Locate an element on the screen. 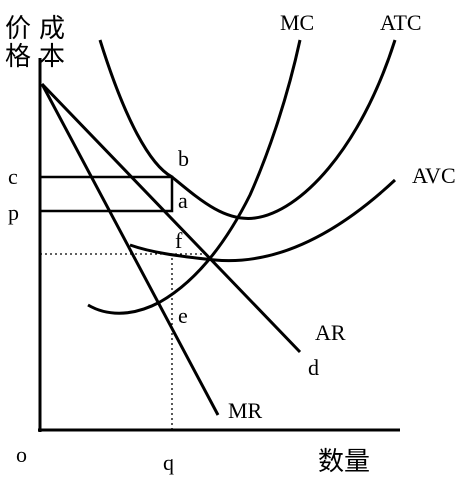  atc-label: ATC is located at coordinates (401, 22).